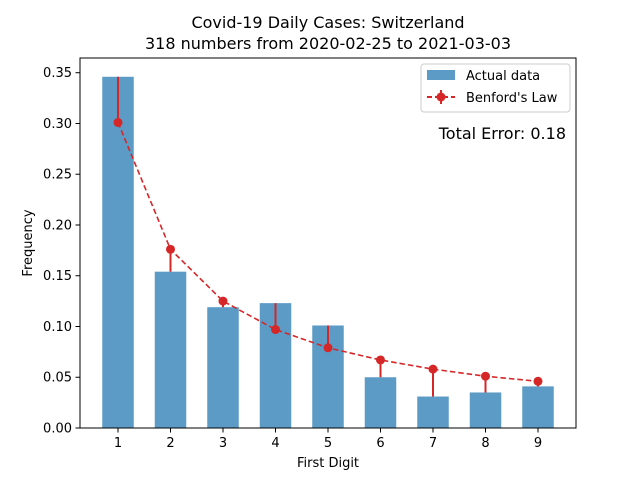 The width and height of the screenshot is (640, 480). What do you see at coordinates (441, 97) in the screenshot?
I see `legend-benford-marker` at bounding box center [441, 97].